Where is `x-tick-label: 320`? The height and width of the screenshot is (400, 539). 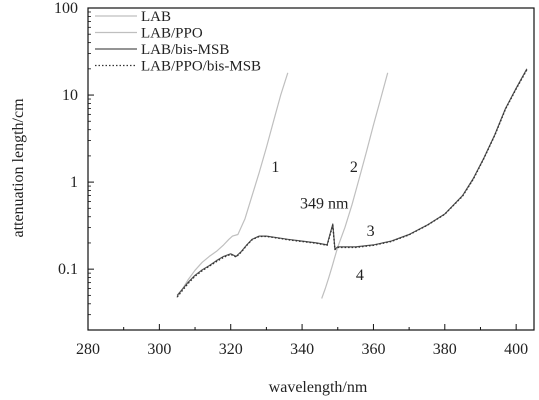 x-tick-label: 320 is located at coordinates (231, 349).